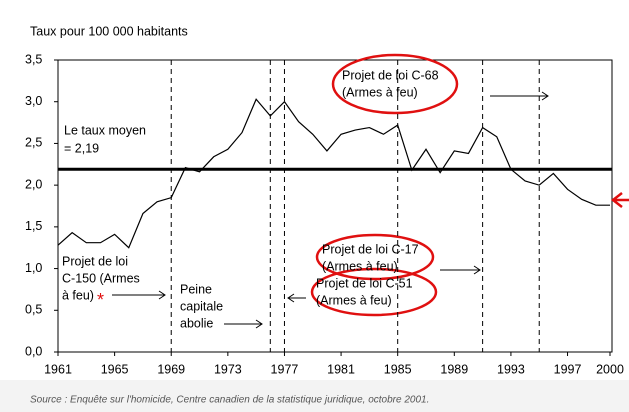  What do you see at coordinates (390, 75) in the screenshot?
I see `annotation: Projet de loi C-68` at bounding box center [390, 75].